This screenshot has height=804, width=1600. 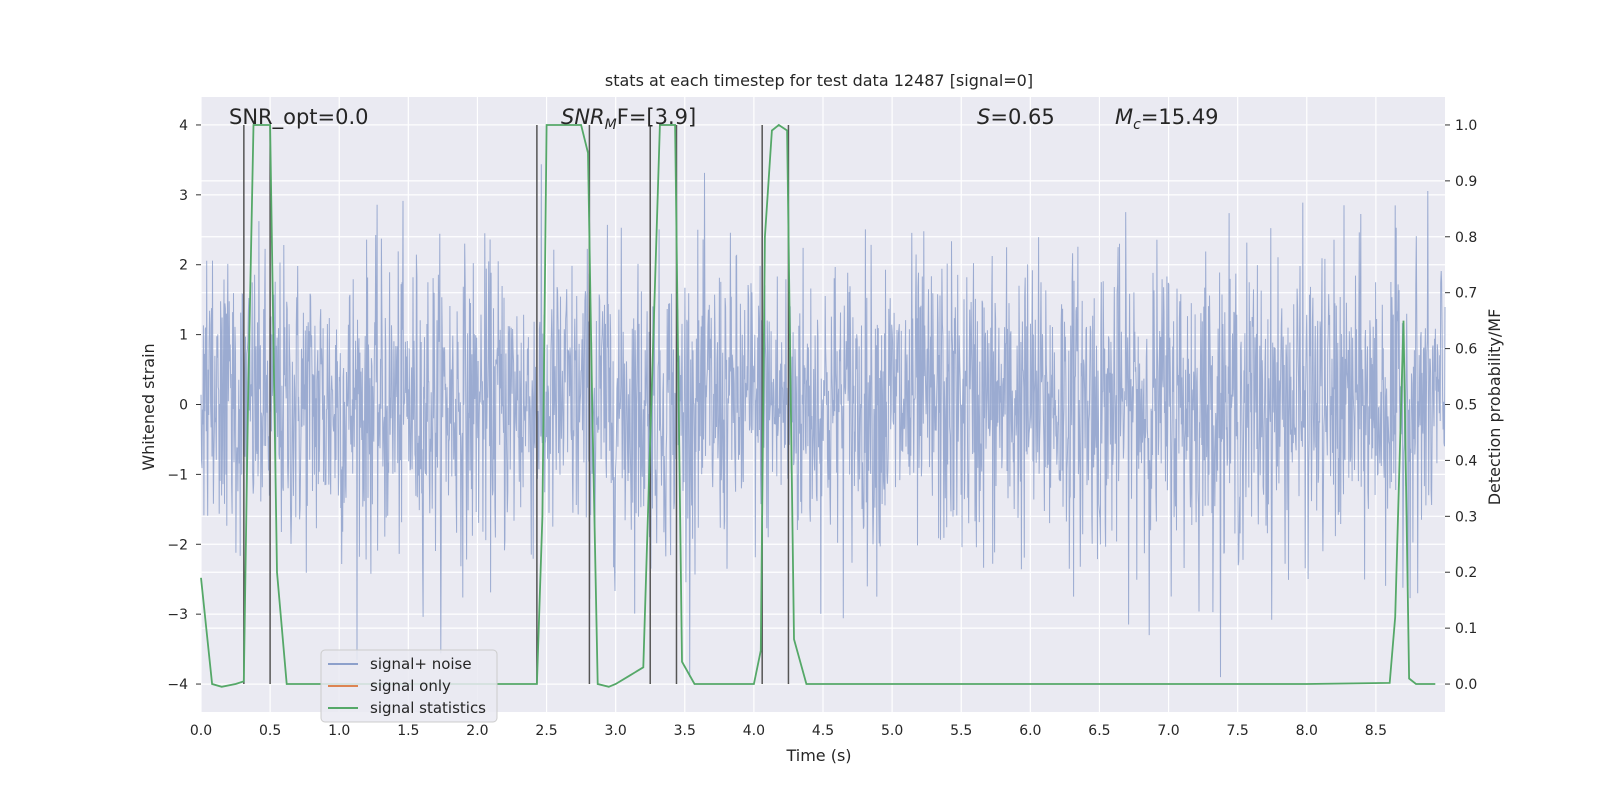 What do you see at coordinates (177, 545) in the screenshot?
I see `y-left-tick-label: −2` at bounding box center [177, 545].